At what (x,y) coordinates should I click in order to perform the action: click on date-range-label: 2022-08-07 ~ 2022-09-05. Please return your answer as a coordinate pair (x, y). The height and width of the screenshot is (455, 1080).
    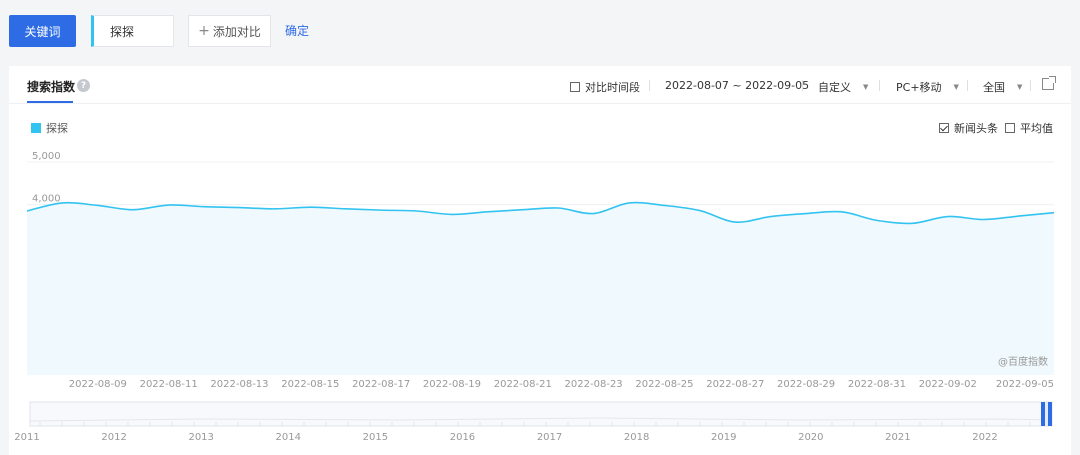
    Looking at the image, I should click on (737, 85).